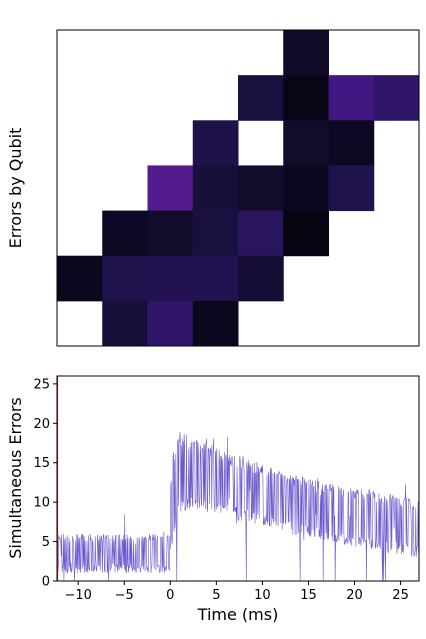  I want to click on x-tick-label: 0, so click(170, 595).